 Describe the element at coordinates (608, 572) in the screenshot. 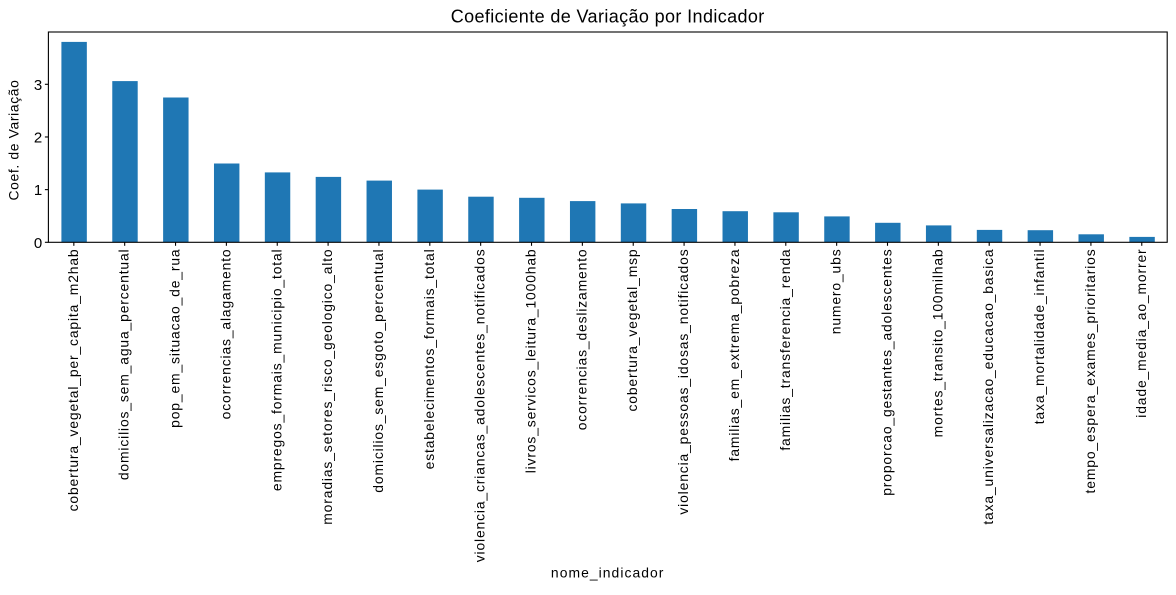

I see `svg-text: nome_indicador` at that location.